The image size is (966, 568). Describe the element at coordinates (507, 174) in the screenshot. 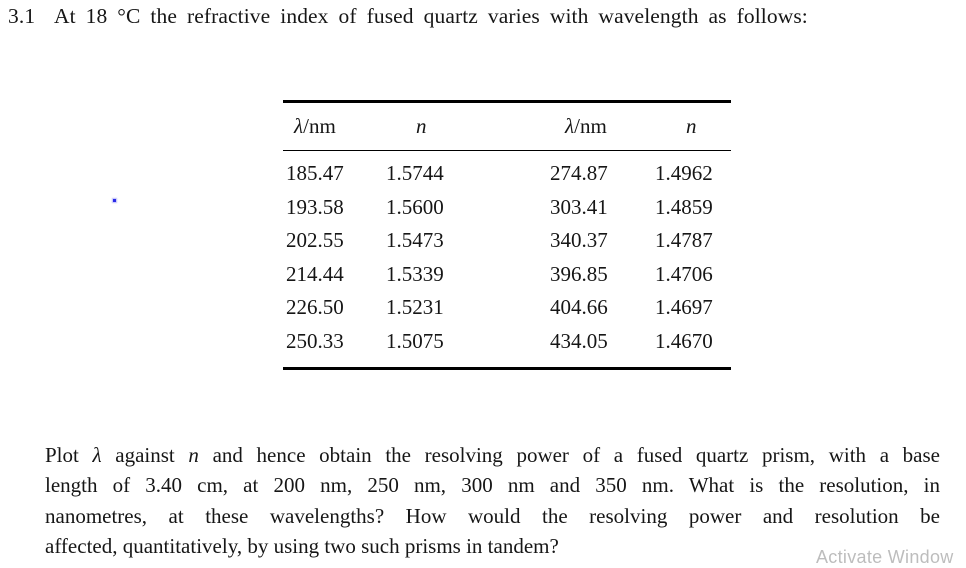

I see `table-row: 185.47 1.5744 274.87 1.4962` at that location.